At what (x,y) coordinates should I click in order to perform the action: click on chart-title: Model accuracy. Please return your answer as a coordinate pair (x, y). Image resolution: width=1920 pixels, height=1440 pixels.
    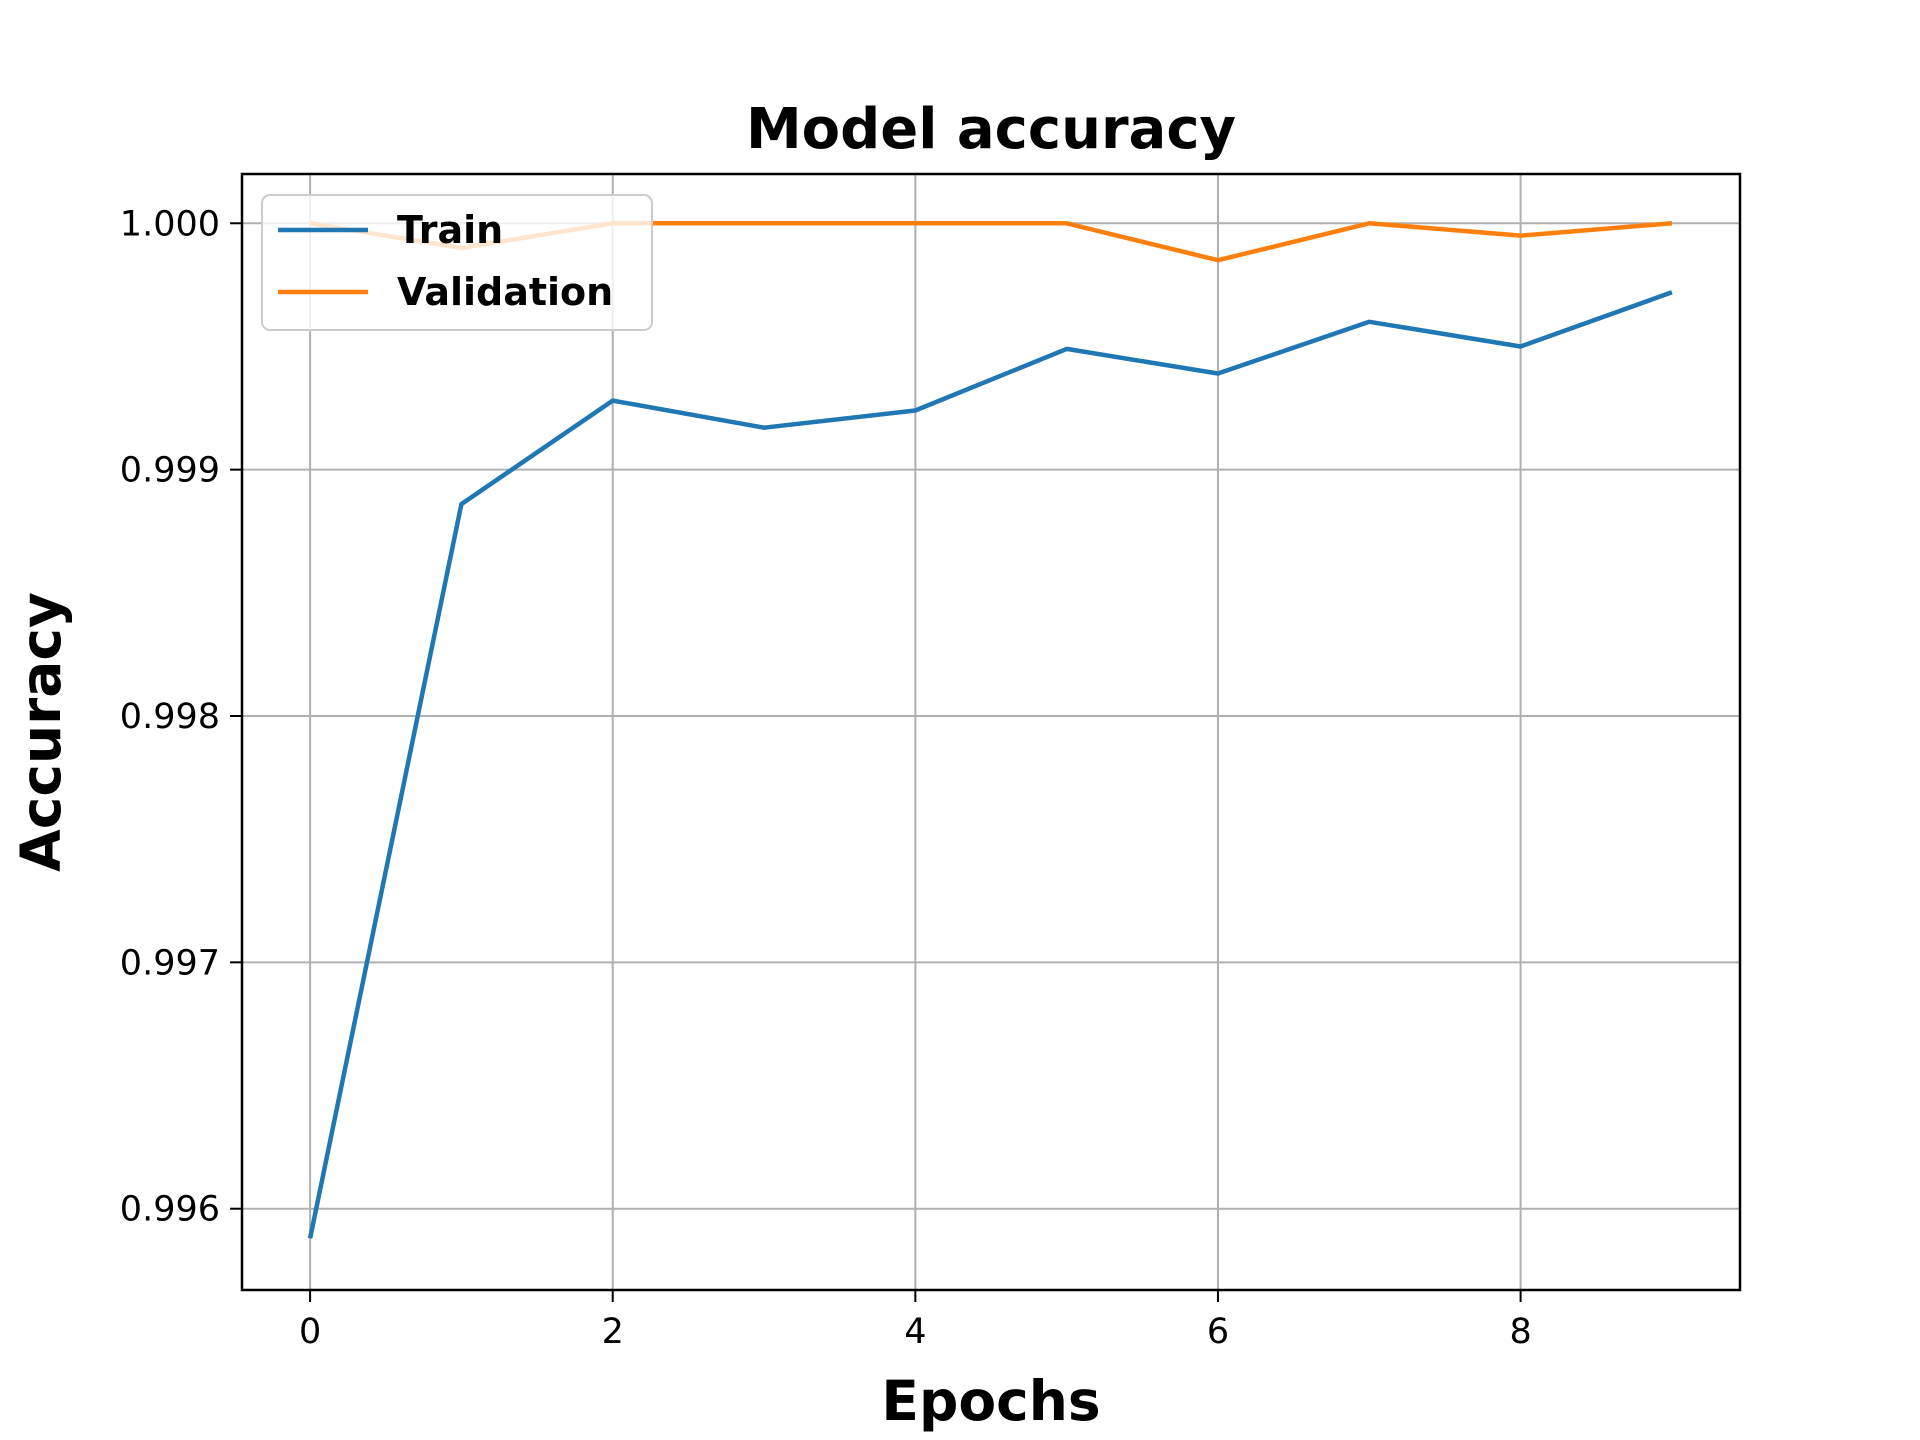
    Looking at the image, I should click on (991, 129).